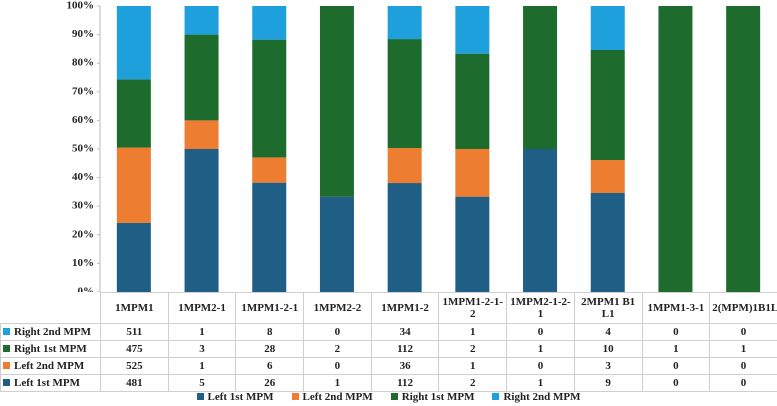 The width and height of the screenshot is (777, 406). What do you see at coordinates (134, 349) in the screenshot?
I see `table-value: 475` at bounding box center [134, 349].